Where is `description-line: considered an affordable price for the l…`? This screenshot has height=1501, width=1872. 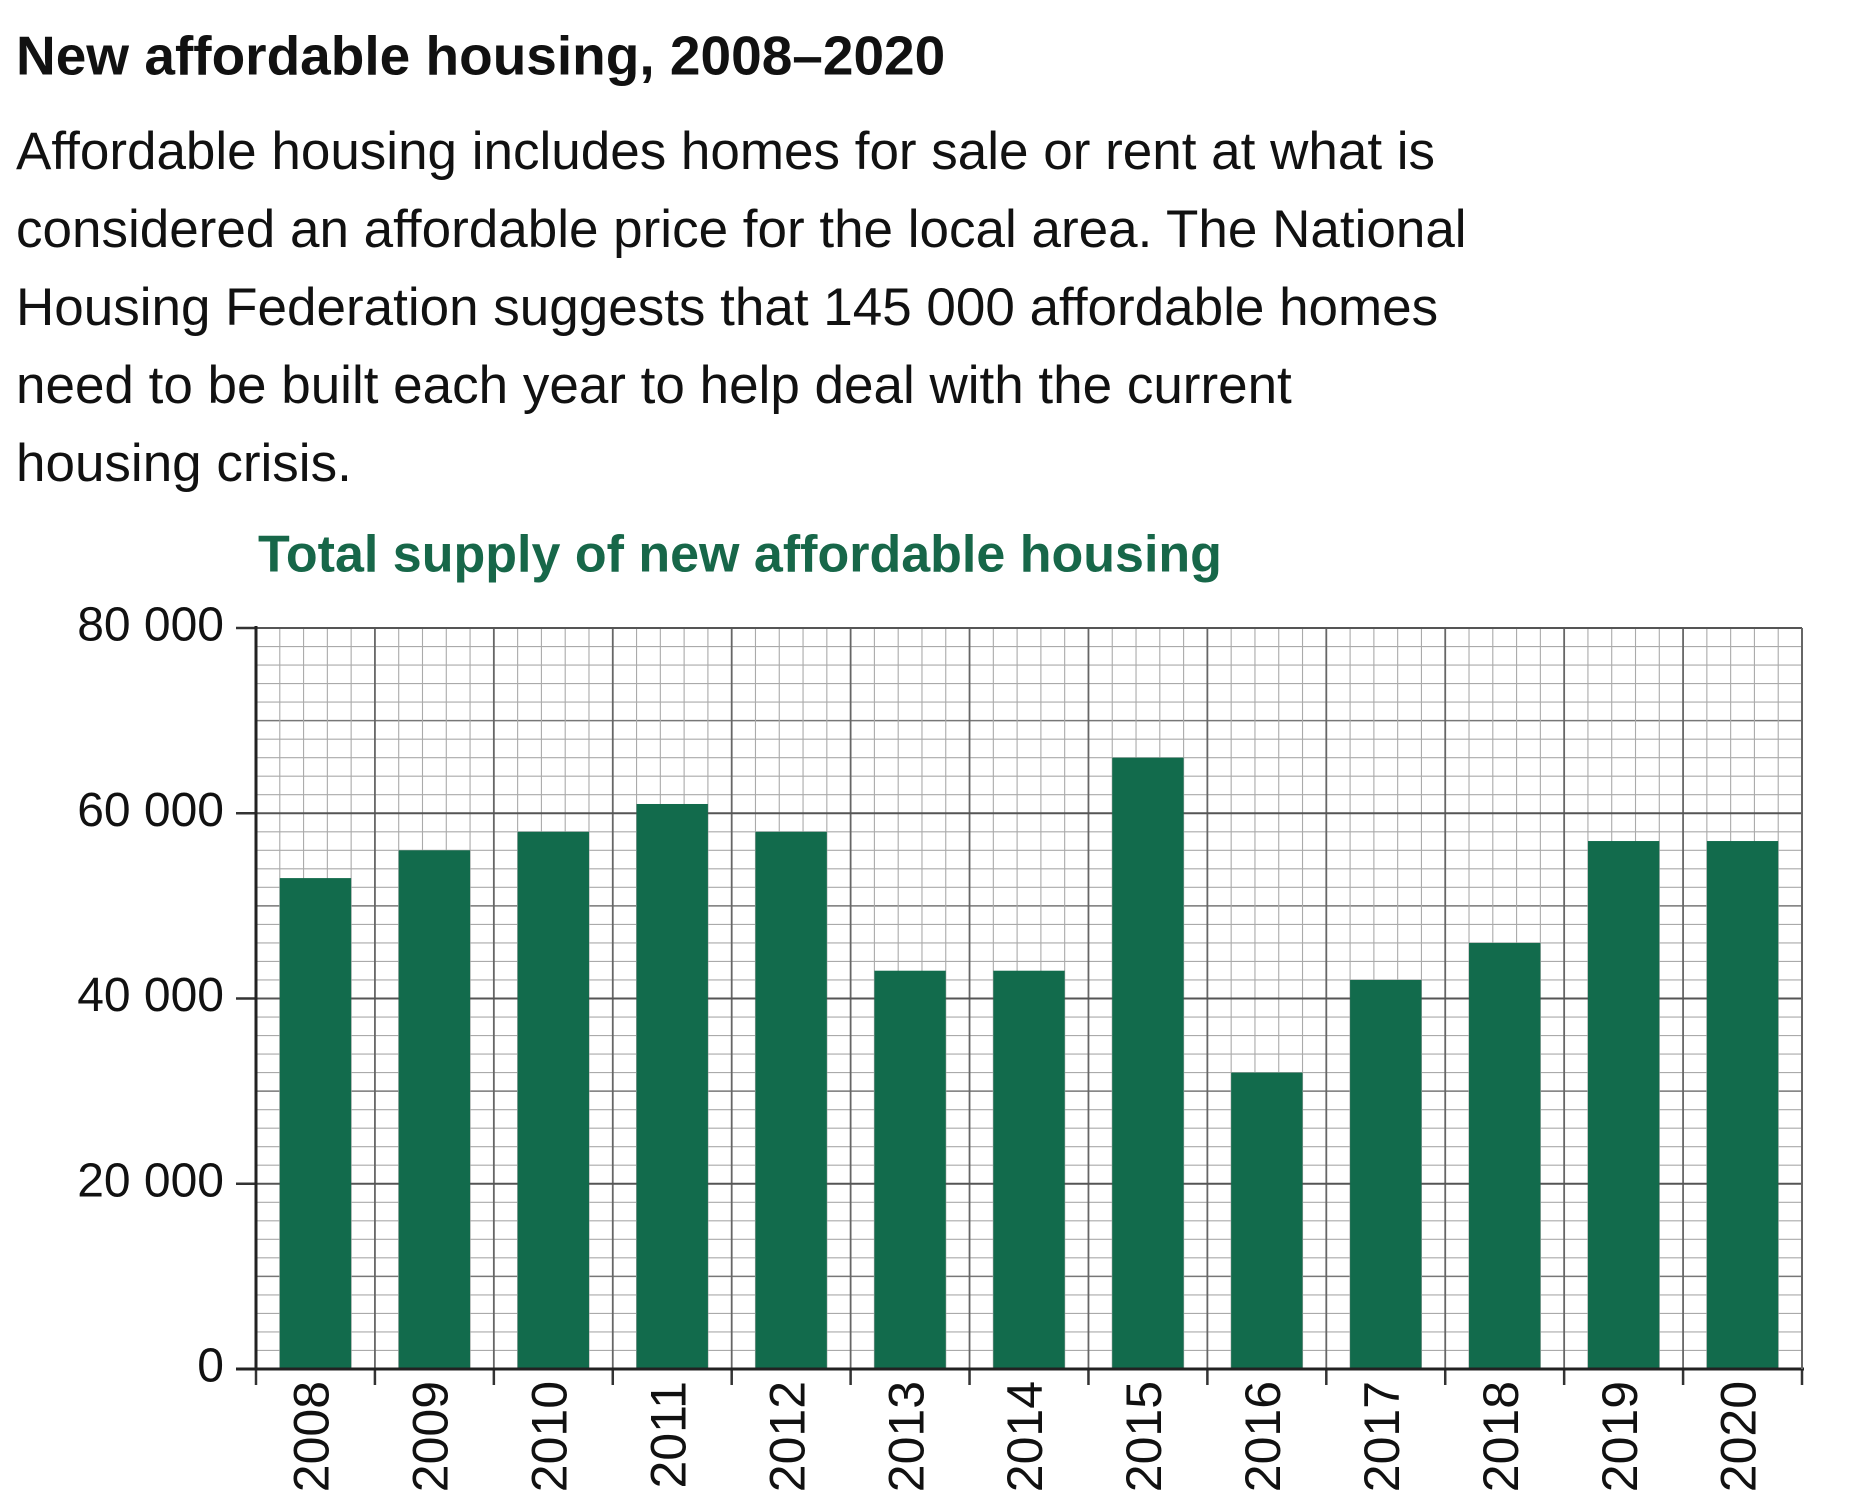 description-line: considered an affordable price for the l… is located at coordinates (741, 229).